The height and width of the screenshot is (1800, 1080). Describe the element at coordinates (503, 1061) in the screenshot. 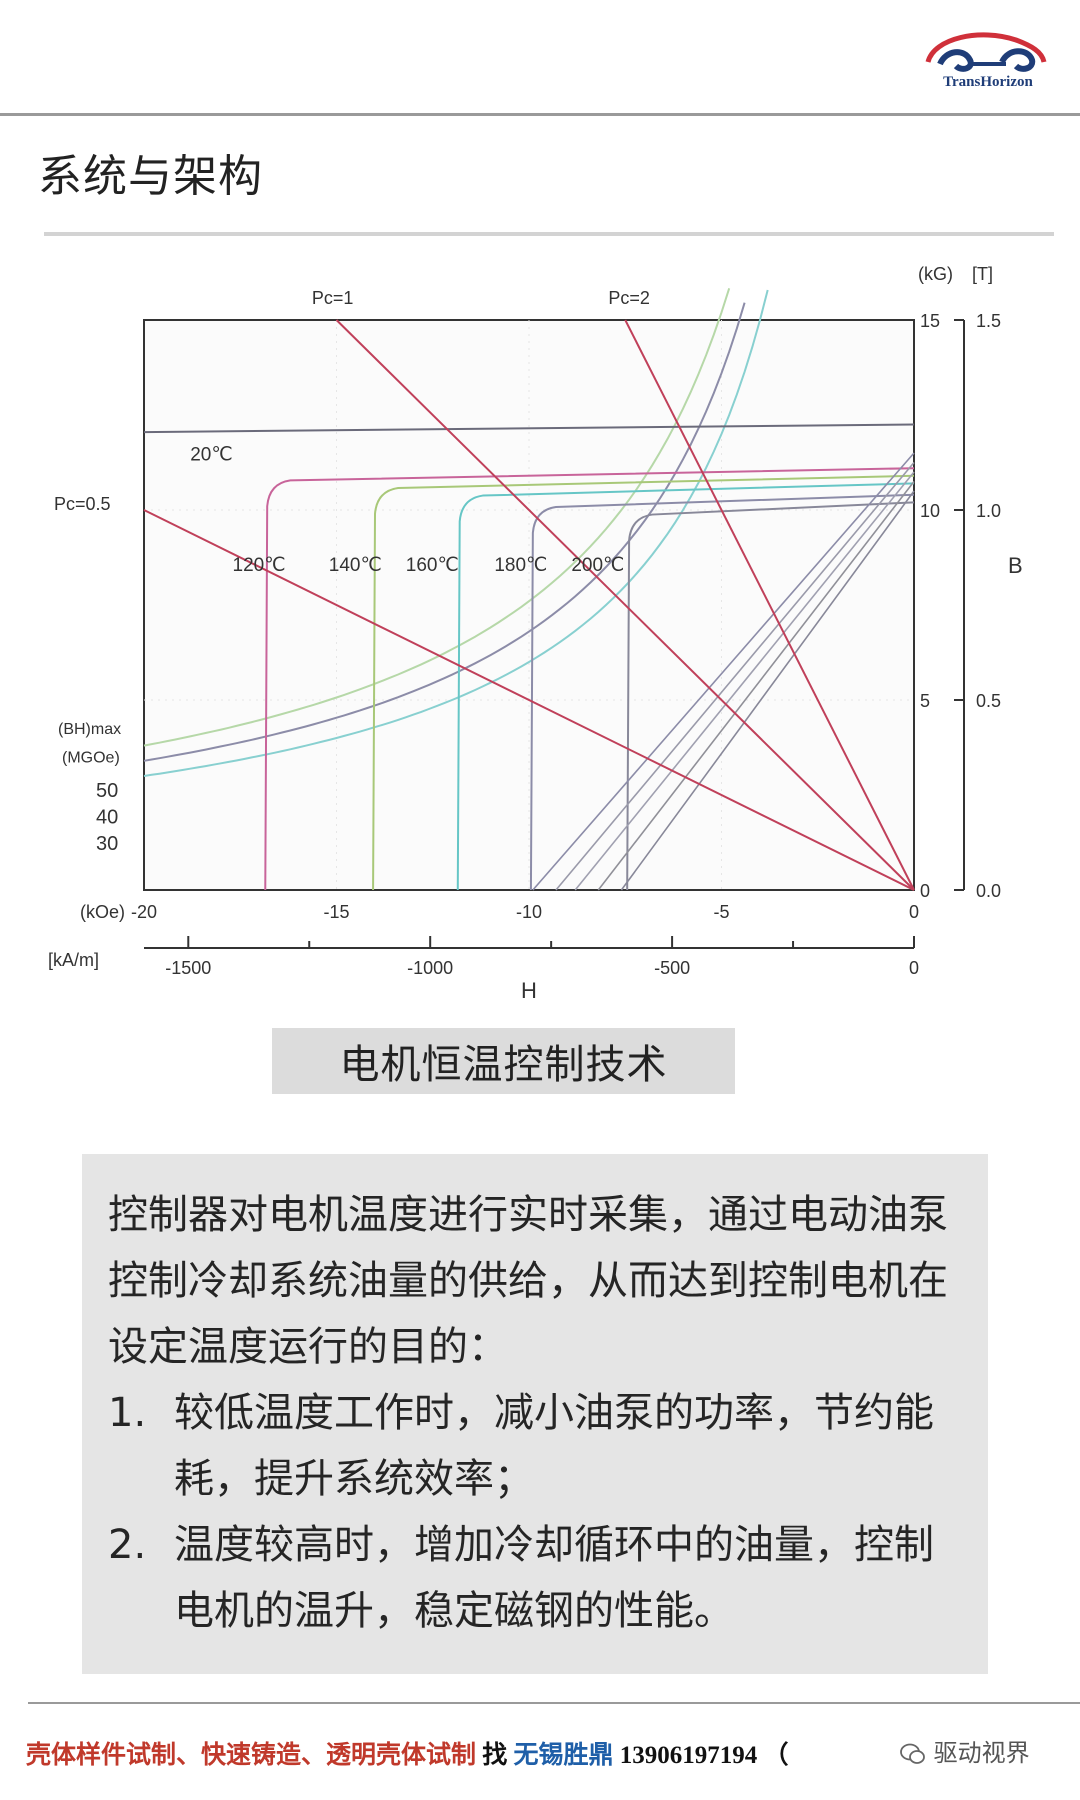

I see `chart-caption: 电机恒温控制技术` at that location.